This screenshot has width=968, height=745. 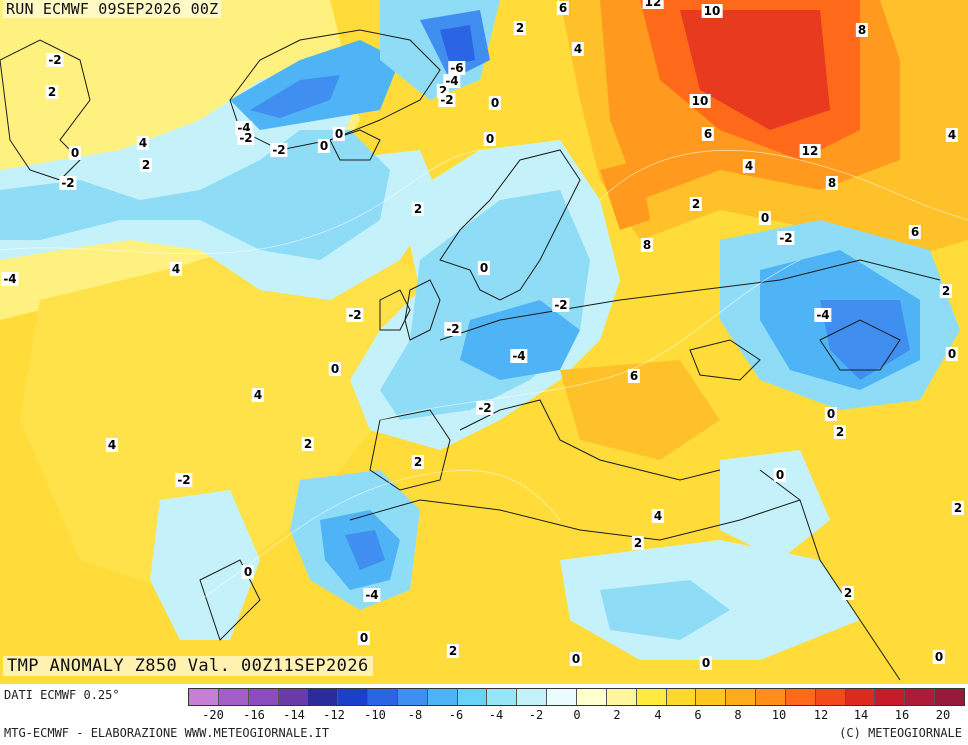 What do you see at coordinates (738, 715) in the screenshot?
I see `color-scale-tick-label: 8` at bounding box center [738, 715].